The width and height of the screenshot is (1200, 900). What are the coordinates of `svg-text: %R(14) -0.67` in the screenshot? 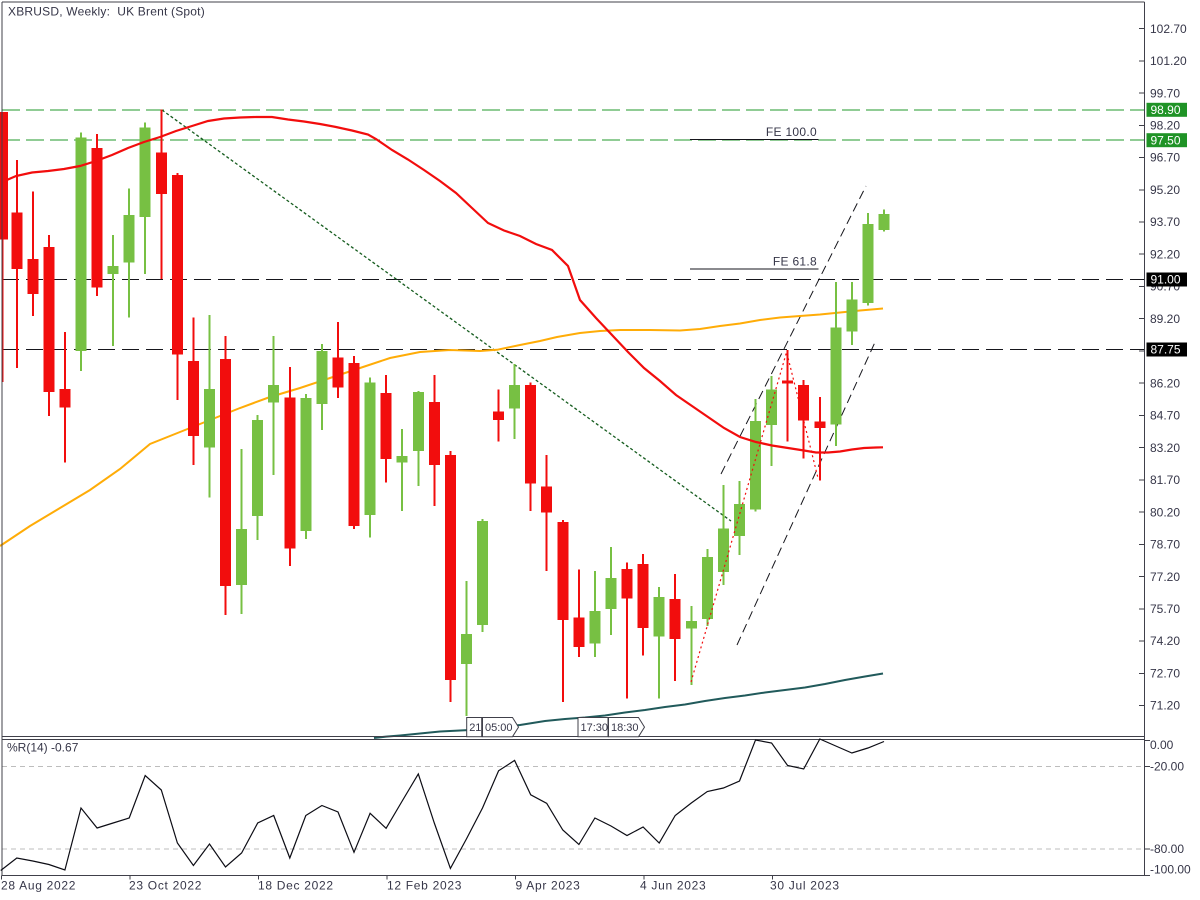 It's located at (43, 748).